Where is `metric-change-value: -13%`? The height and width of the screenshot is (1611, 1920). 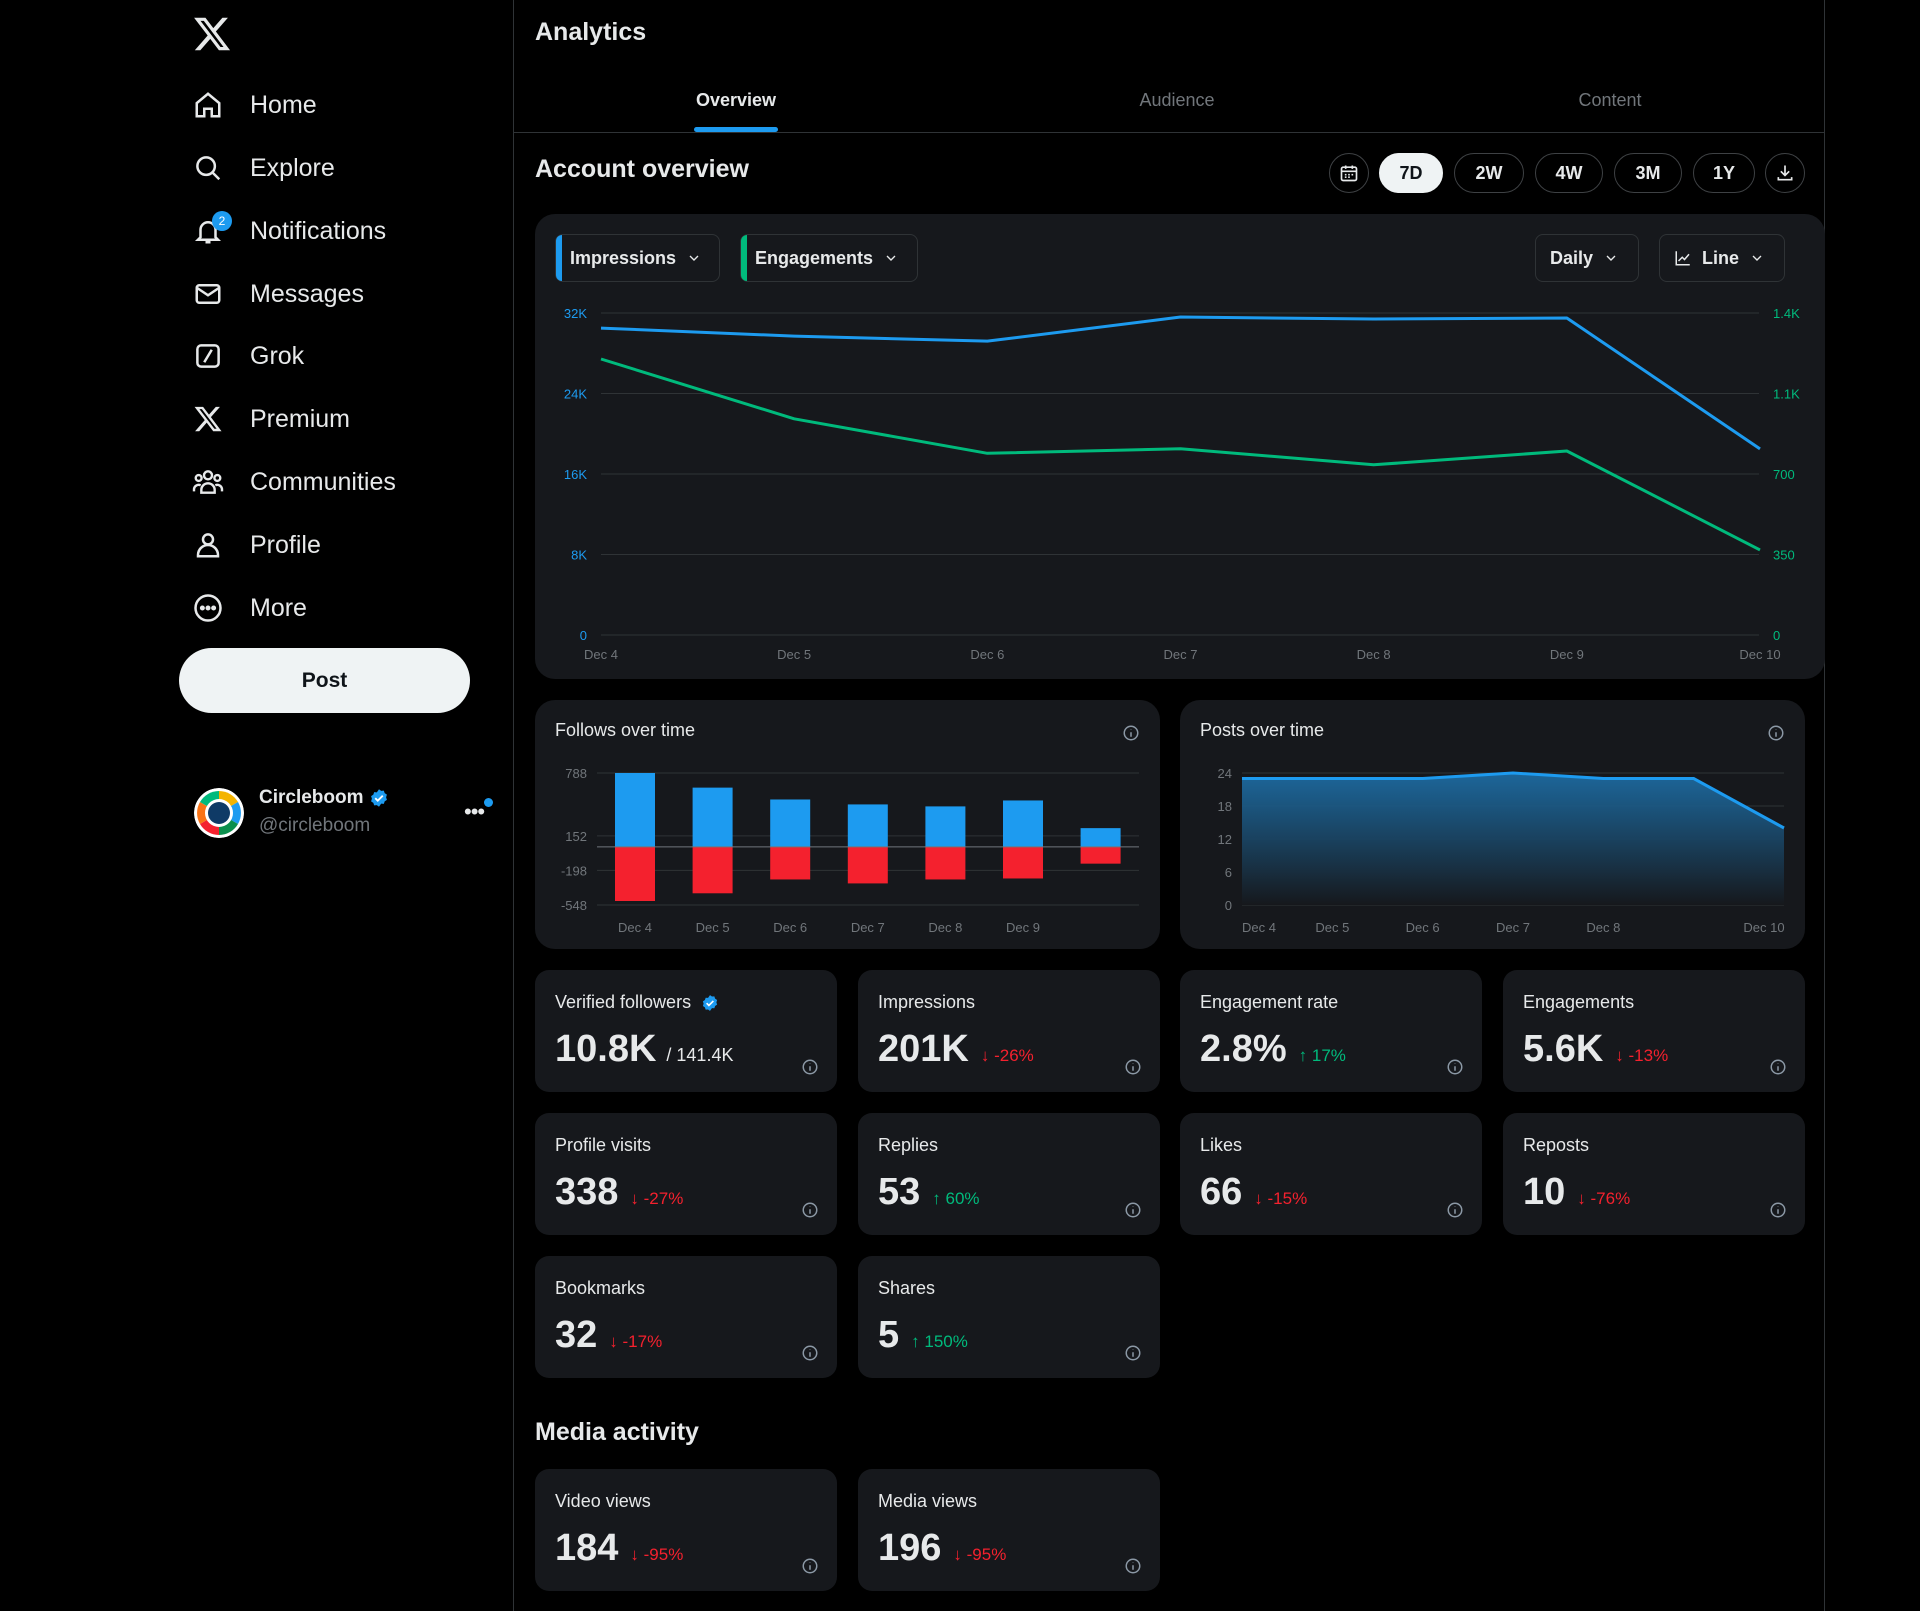 metric-change-value: -13% is located at coordinates (1648, 1055).